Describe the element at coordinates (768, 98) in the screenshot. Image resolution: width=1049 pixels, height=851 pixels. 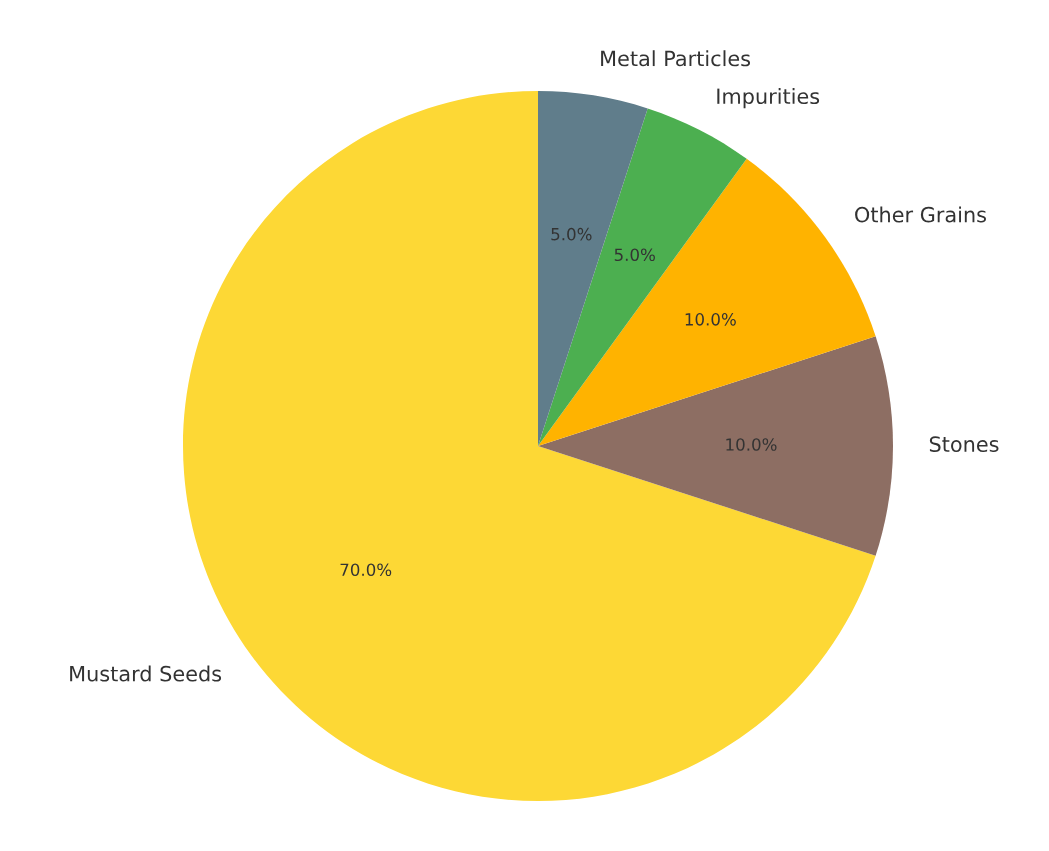
I see `slice-label: Impurities` at that location.